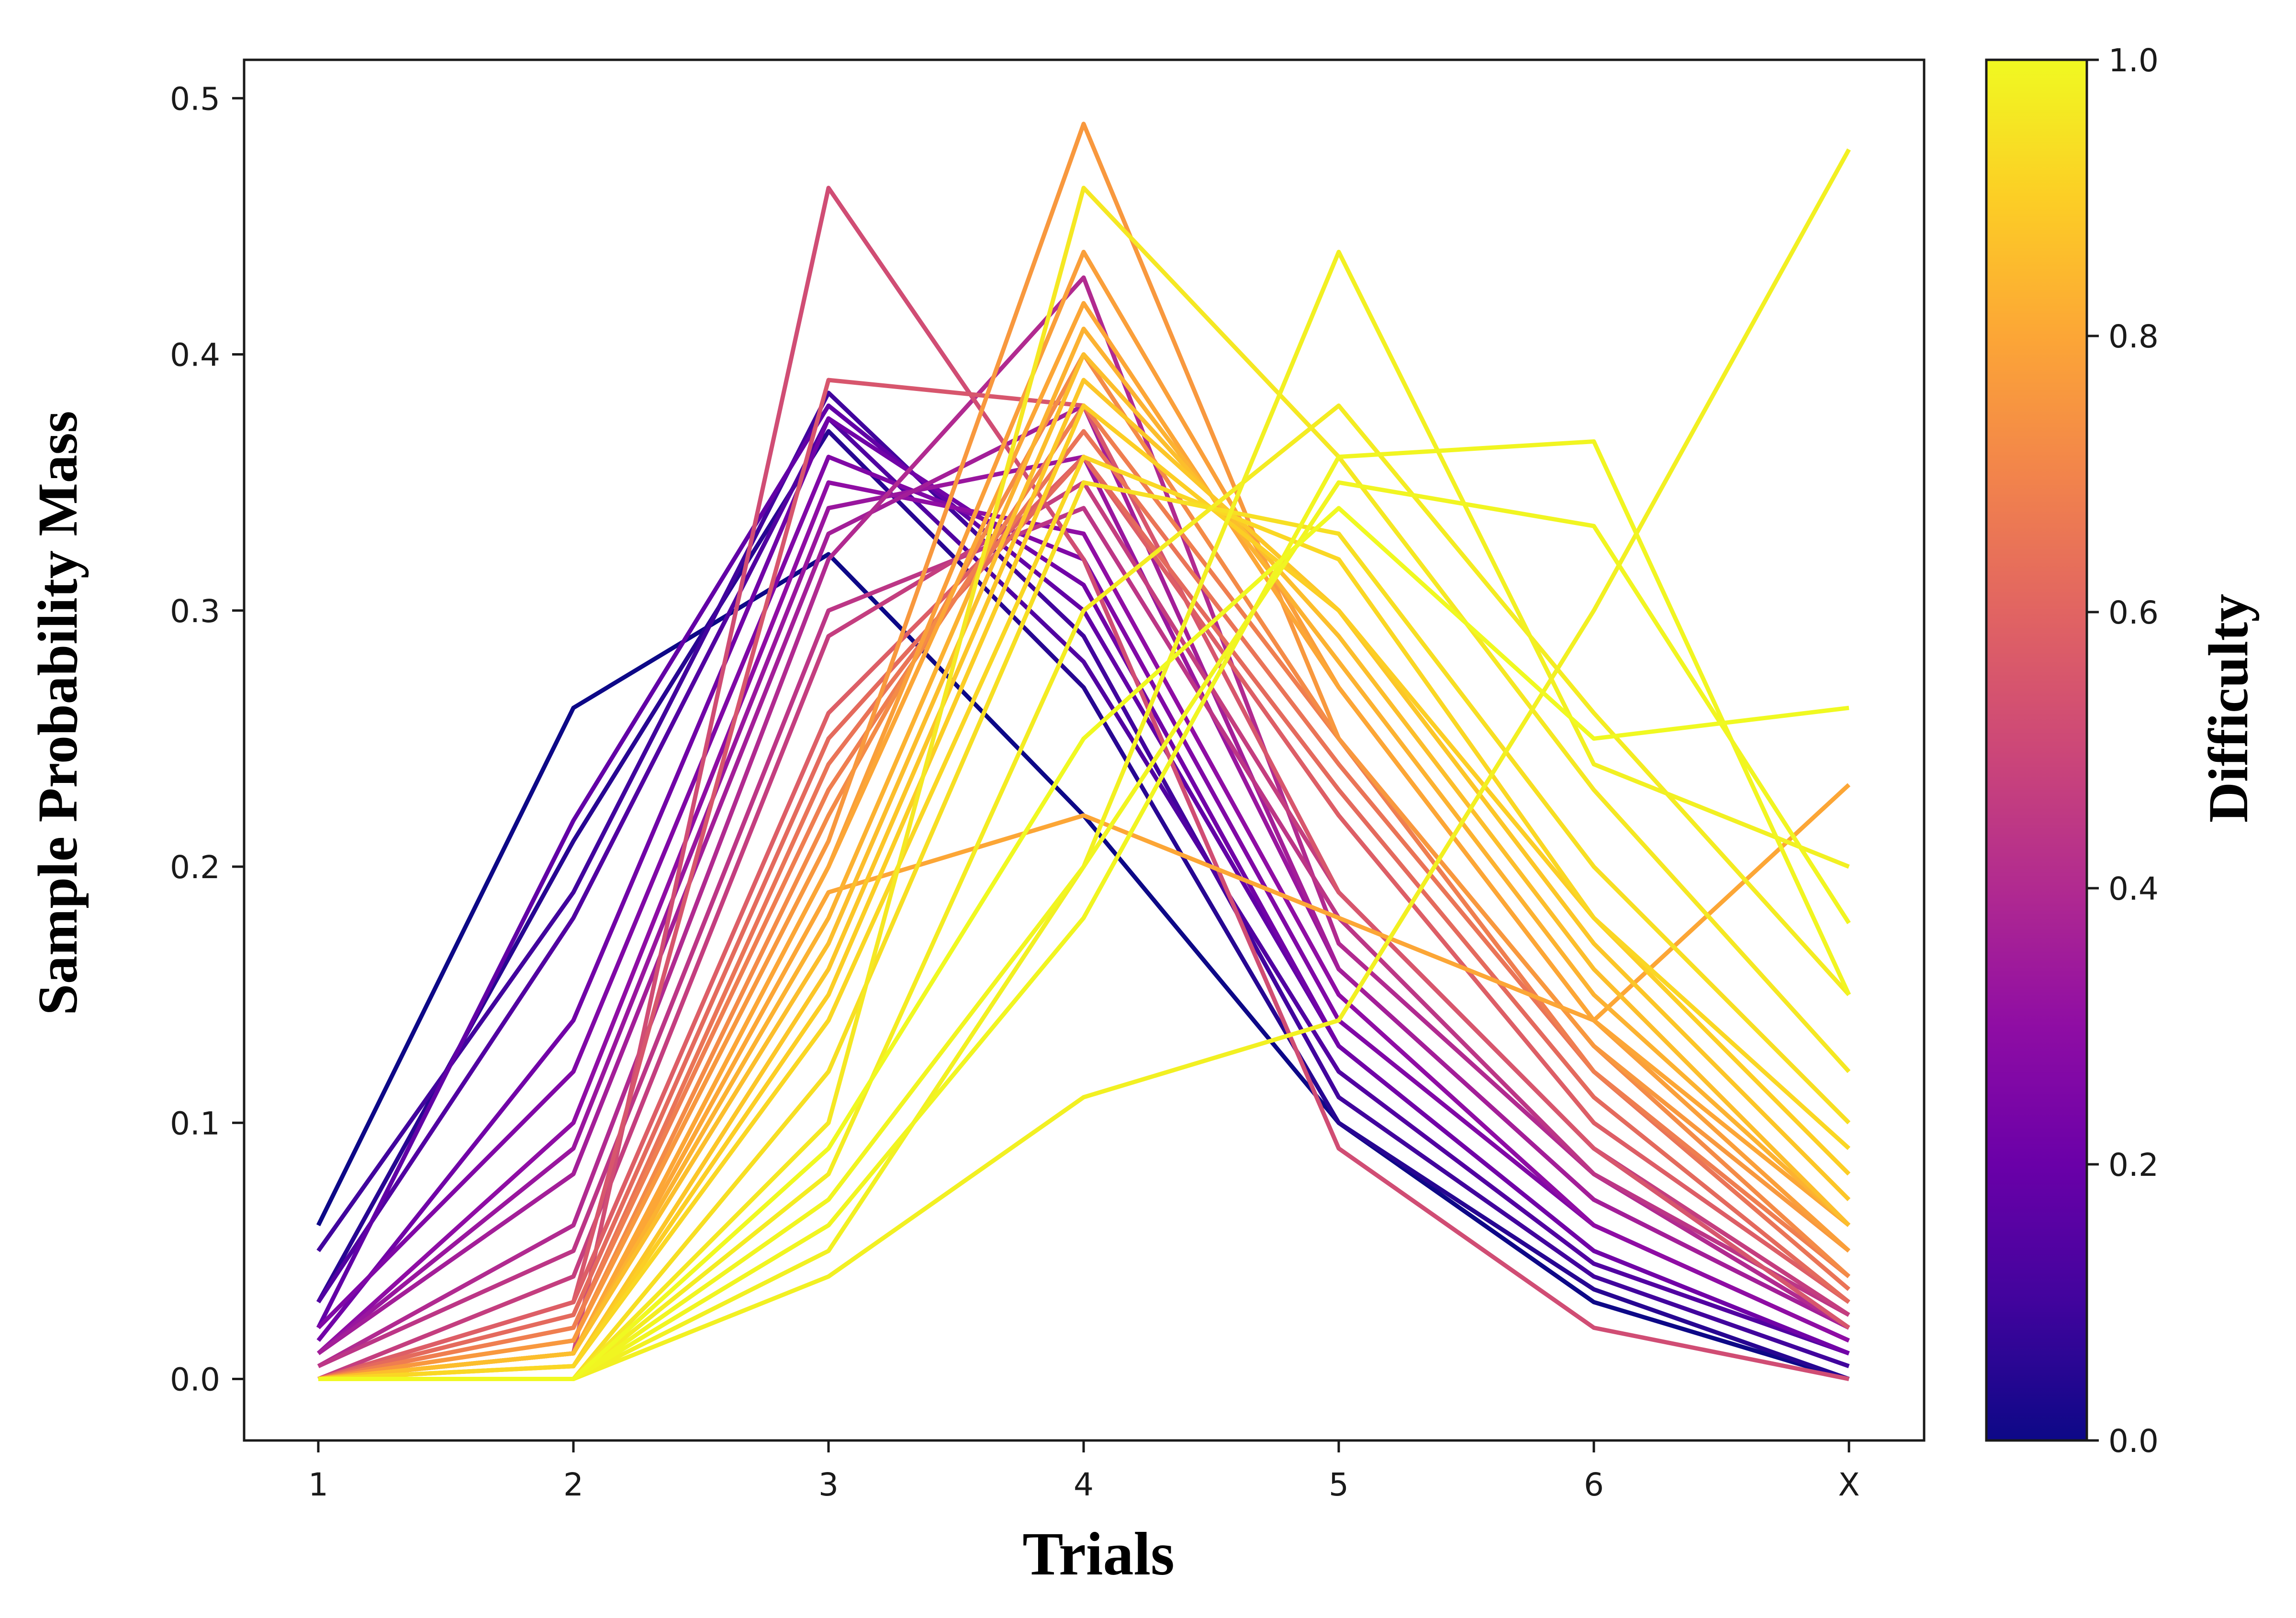 The image size is (2296, 1618). I want to click on x-tick-label: X, so click(1849, 1484).